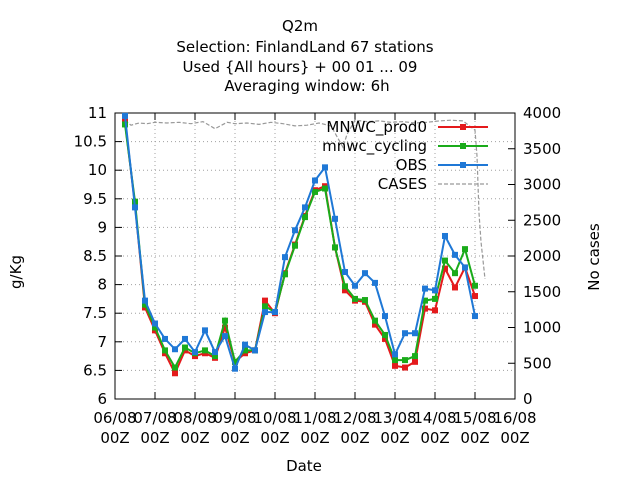  I want to click on y-axis-ticks: 6 6.5 7 7.5 8 8.5 9 9.5 10 10.5 11, so click(98, 256).